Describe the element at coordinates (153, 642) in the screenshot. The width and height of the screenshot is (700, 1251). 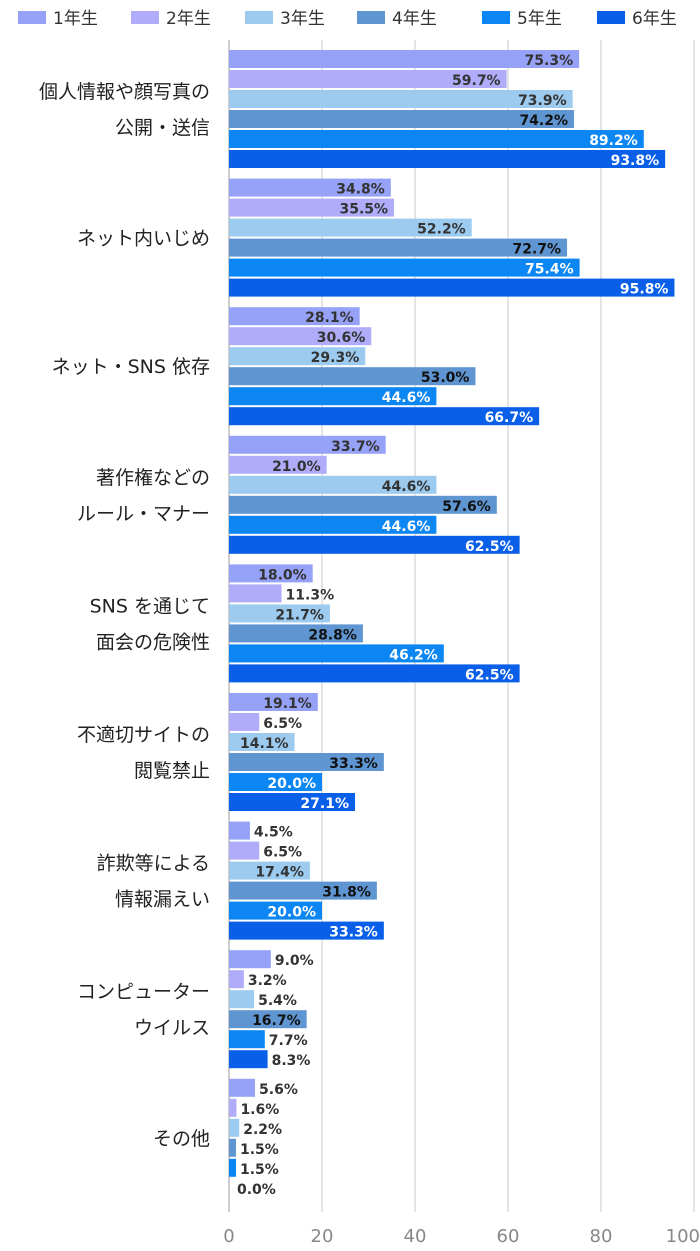
I see `category-label: 面会の危険性` at that location.